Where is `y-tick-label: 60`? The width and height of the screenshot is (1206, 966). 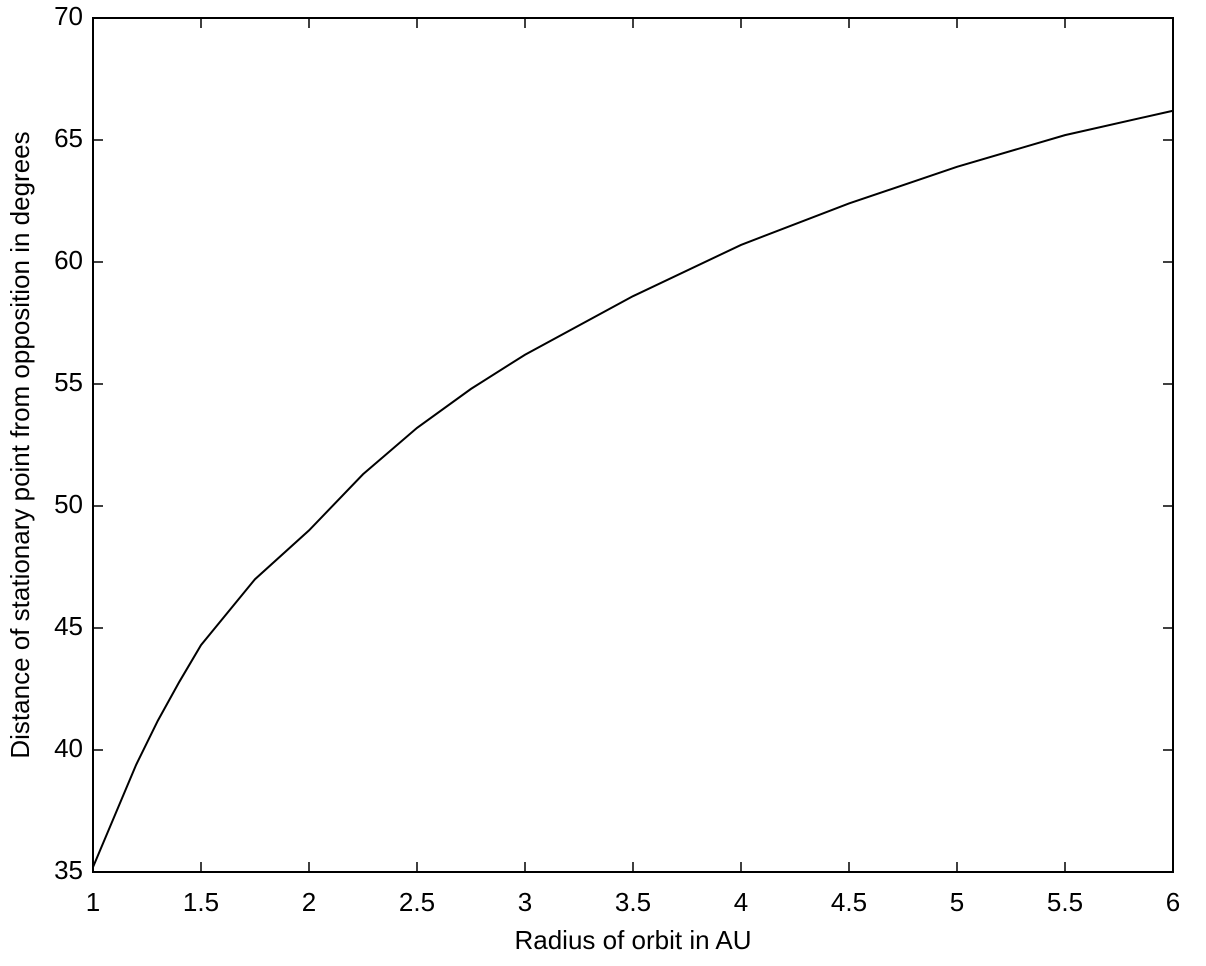 y-tick-label: 60 is located at coordinates (68, 260).